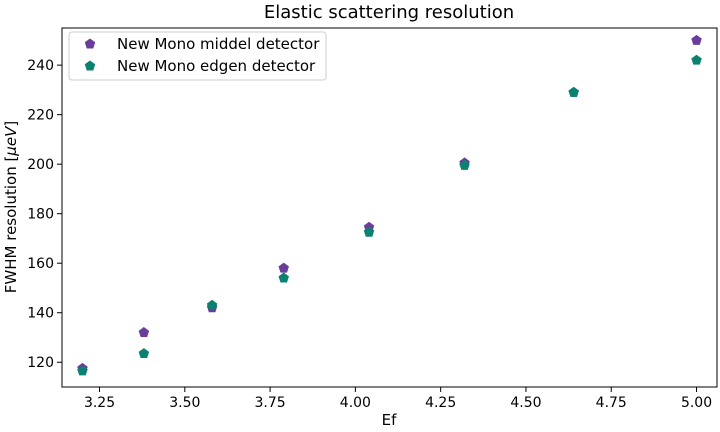 Image resolution: width=720 pixels, height=432 pixels. I want to click on x-tick-label: 4.50, so click(525, 403).